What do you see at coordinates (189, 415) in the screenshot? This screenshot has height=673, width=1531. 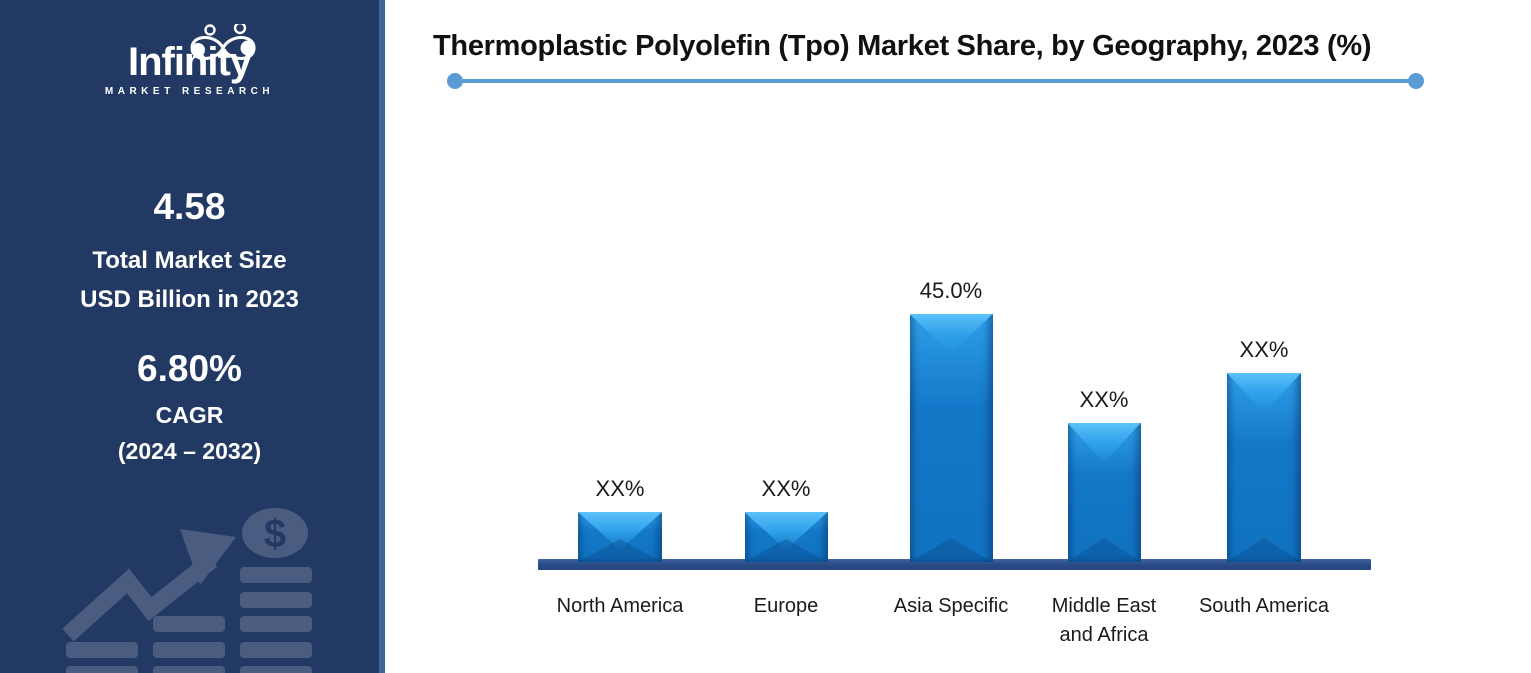 I see `cagr-caption-line1: CAGR` at bounding box center [189, 415].